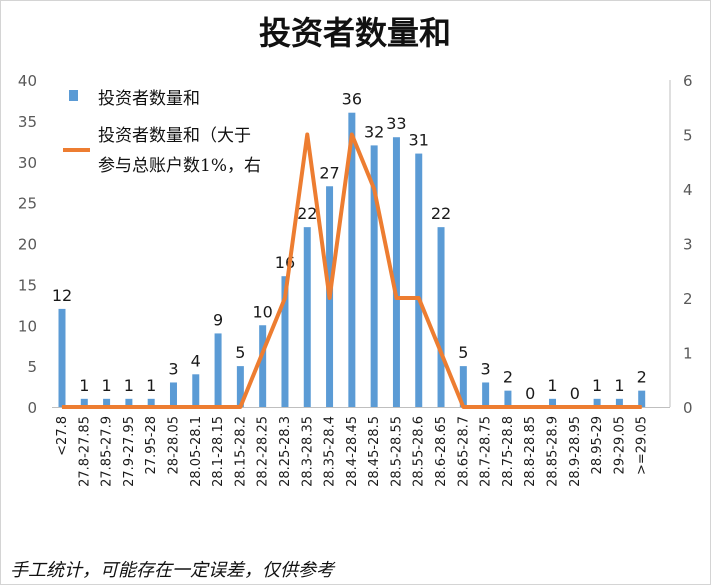 This screenshot has height=585, width=711. Describe the element at coordinates (27, 244) in the screenshot. I see `left-axis: 0 5 10 15 20 25 30 35 40` at that location.